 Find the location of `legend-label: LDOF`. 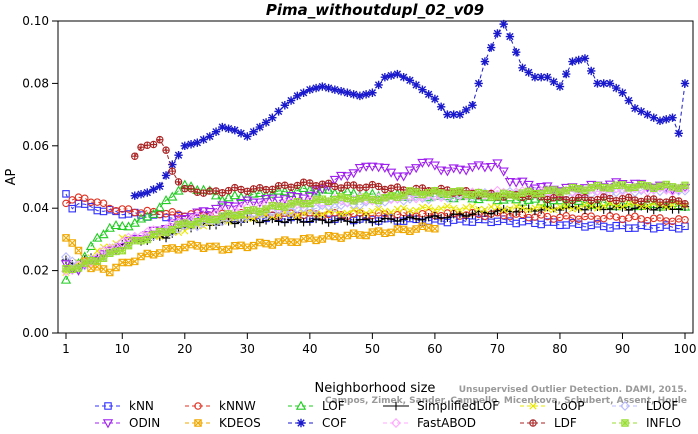

legend-label: LDOF is located at coordinates (662, 406).